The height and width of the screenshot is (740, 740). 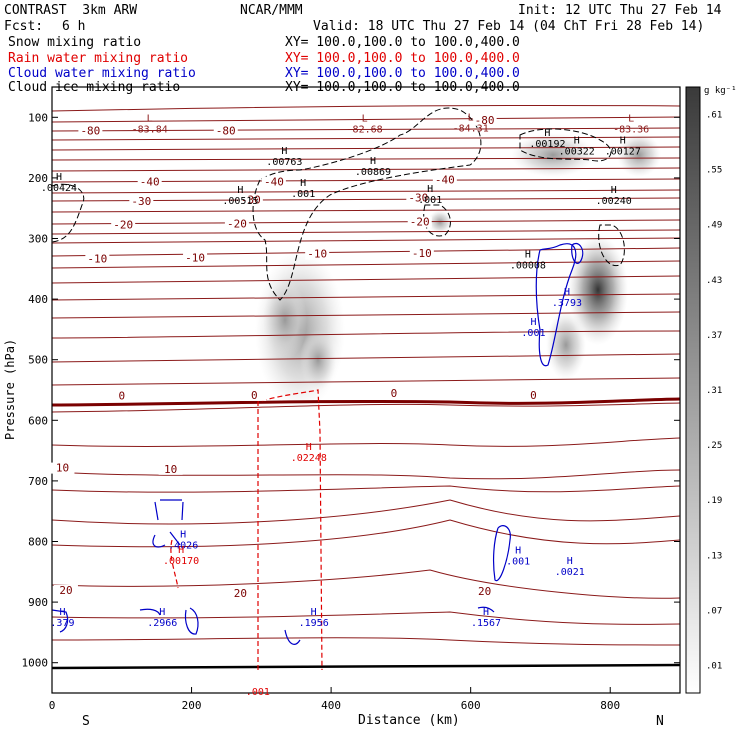 I want to click on extremum-value: .1956, so click(x=314, y=623).